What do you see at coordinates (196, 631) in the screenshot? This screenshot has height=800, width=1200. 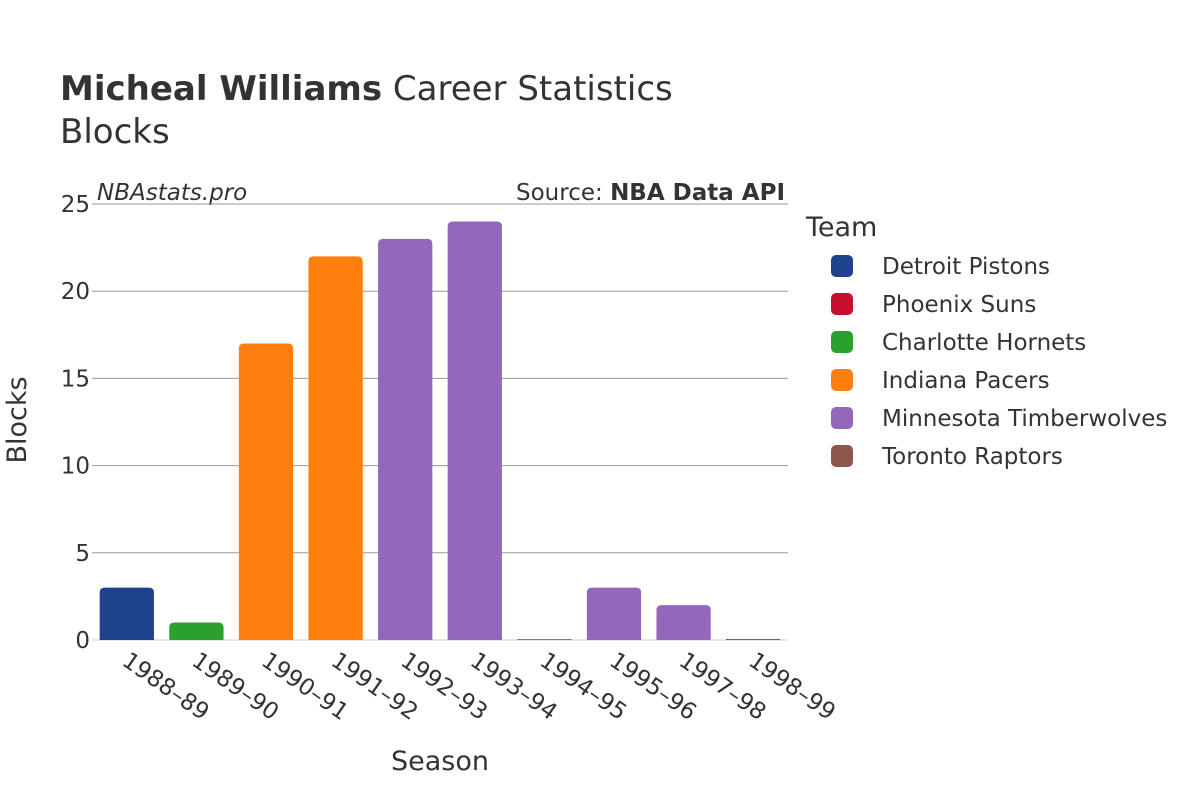 I see `bar-1989–90` at bounding box center [196, 631].